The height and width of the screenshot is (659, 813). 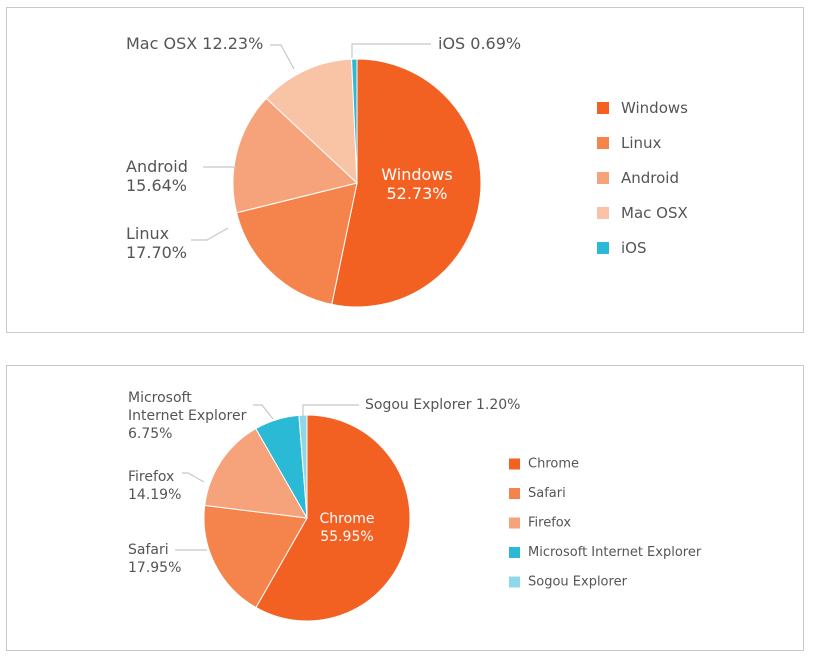 I want to click on legend-swatch-windows, so click(x=603, y=108).